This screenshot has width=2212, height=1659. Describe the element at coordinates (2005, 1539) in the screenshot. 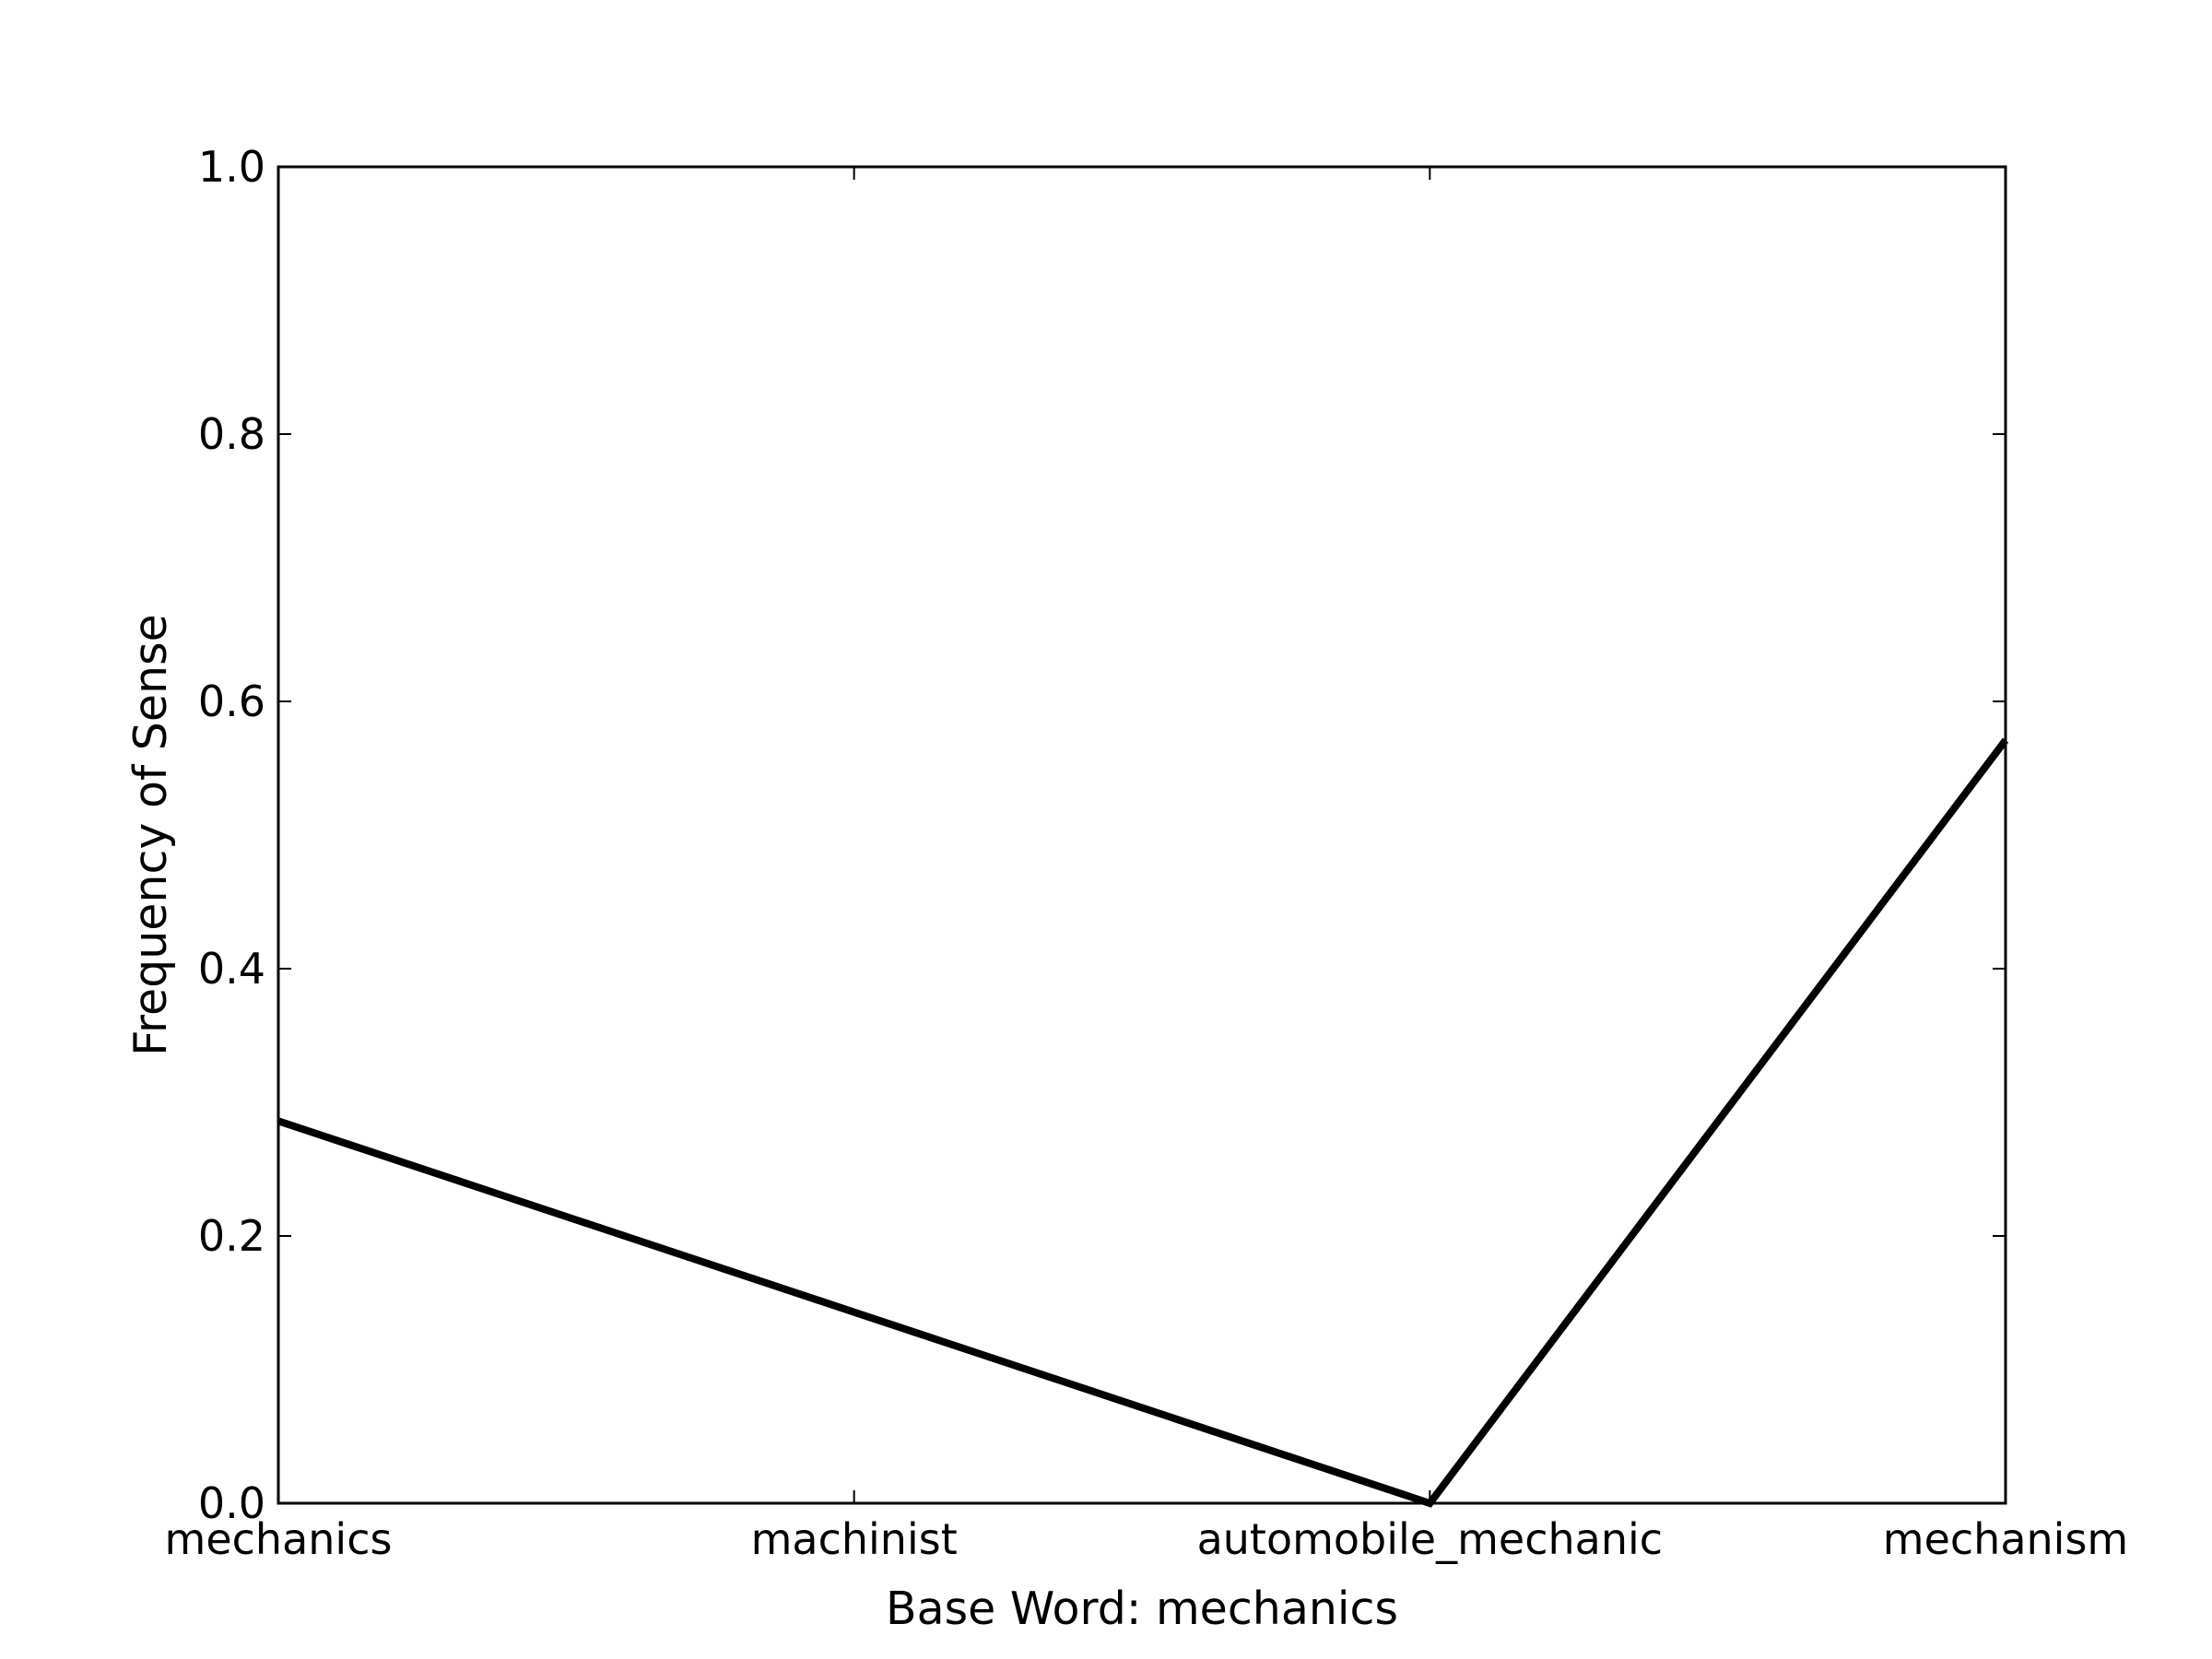

I see `x-tick-label: mechanism` at that location.